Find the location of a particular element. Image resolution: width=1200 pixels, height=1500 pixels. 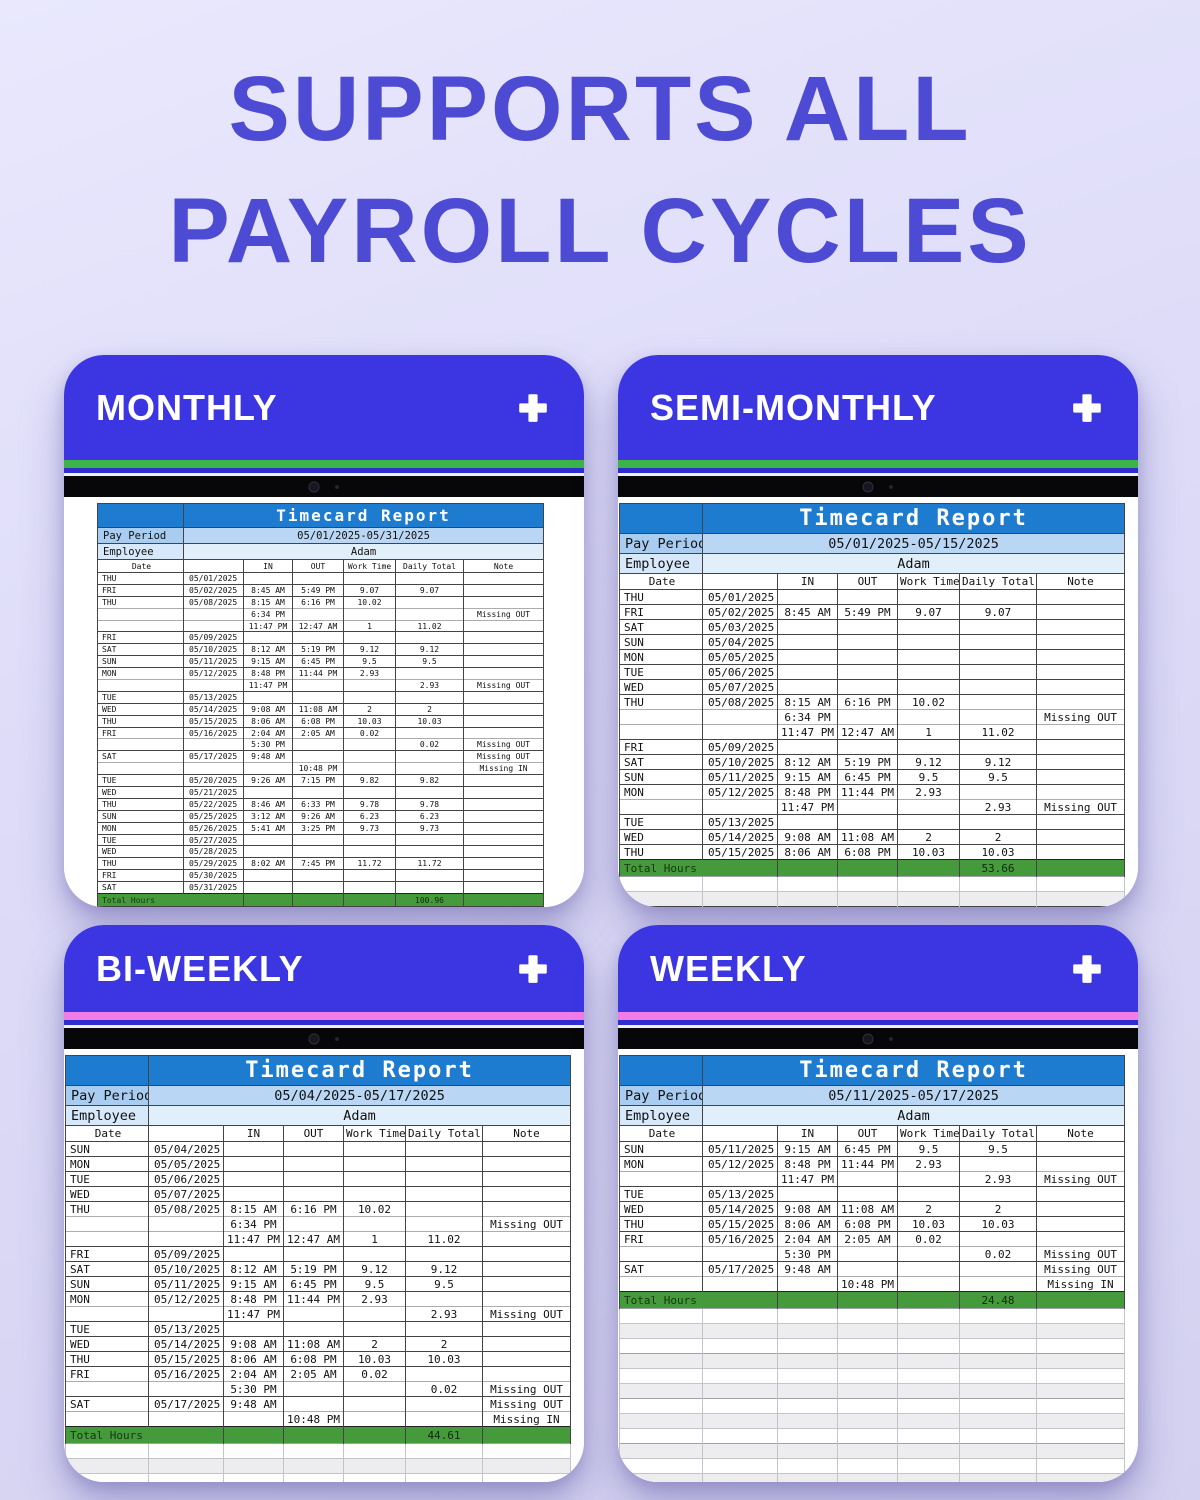

column-header: Work Time is located at coordinates (374, 1133).